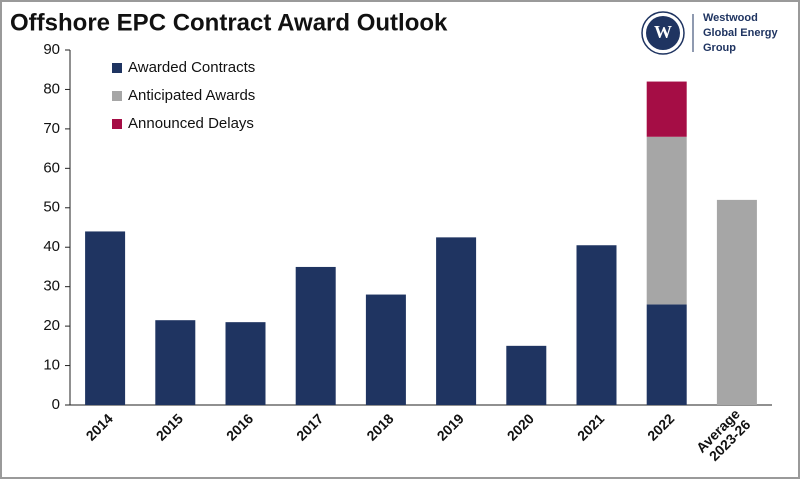 Image resolution: width=800 pixels, height=479 pixels. I want to click on y-tick-label: 10, so click(51, 365).